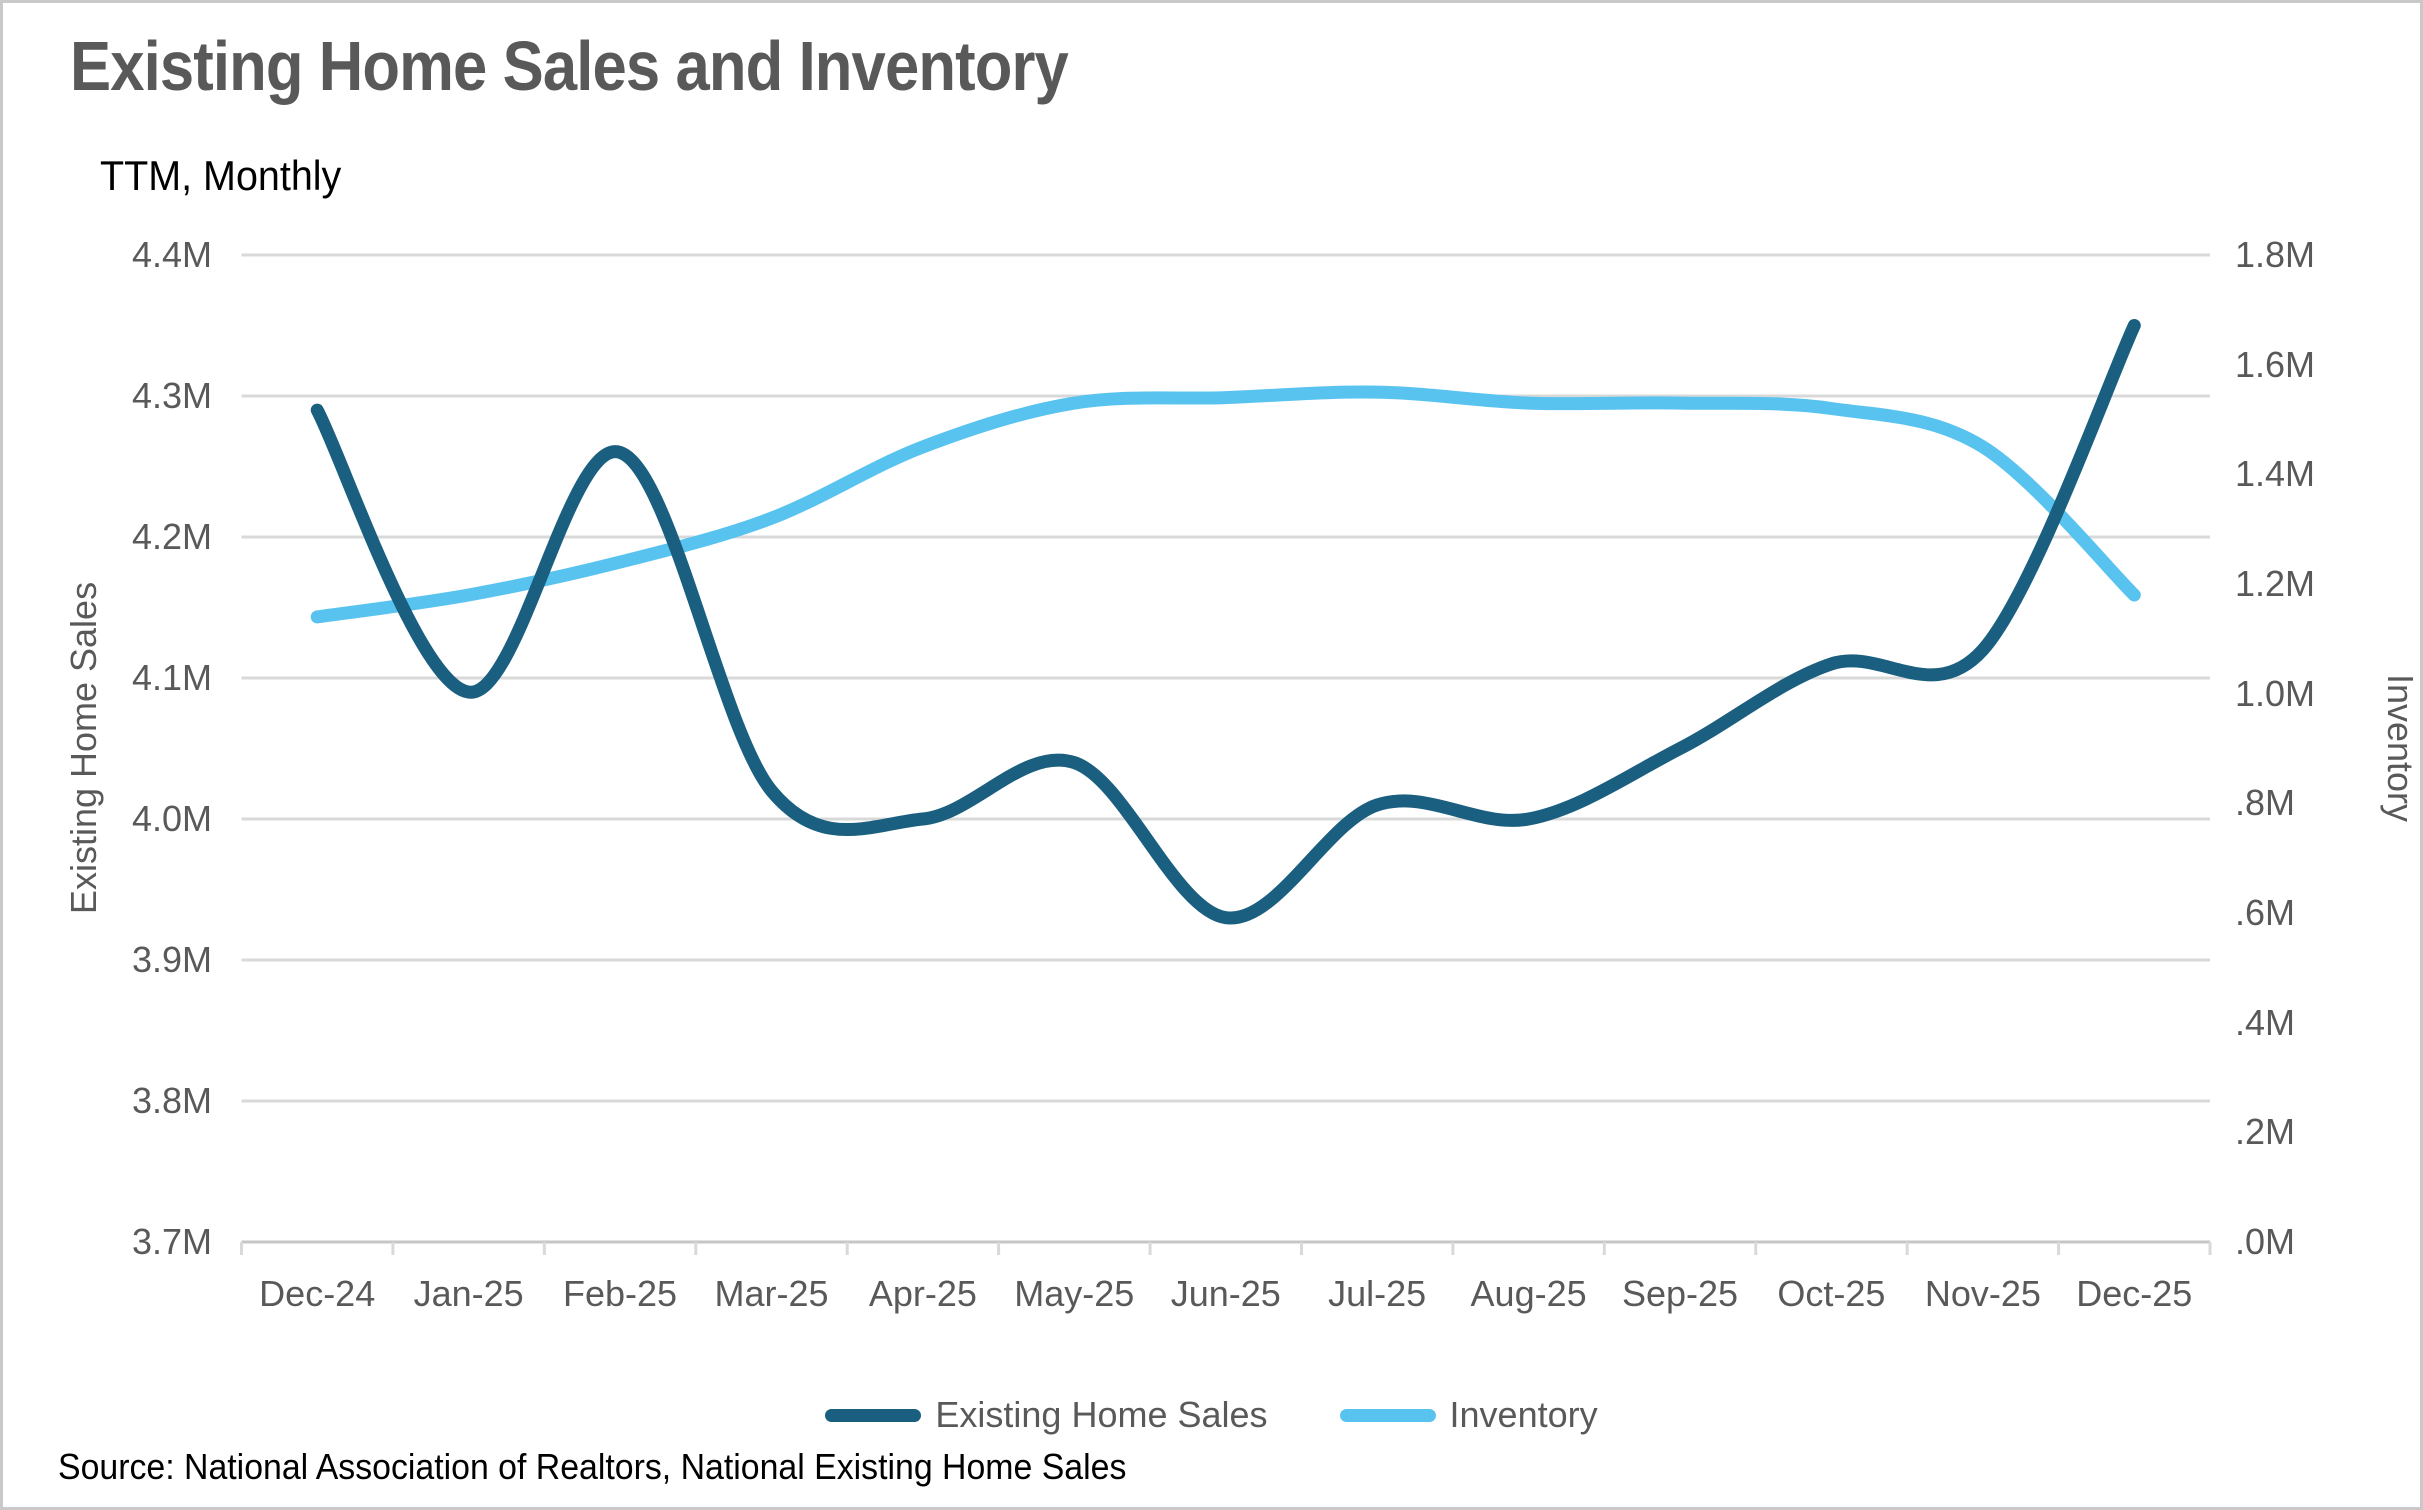 The height and width of the screenshot is (1510, 2423). I want to click on legend: Existing Home Sales Inventory, so click(1211, 1415).